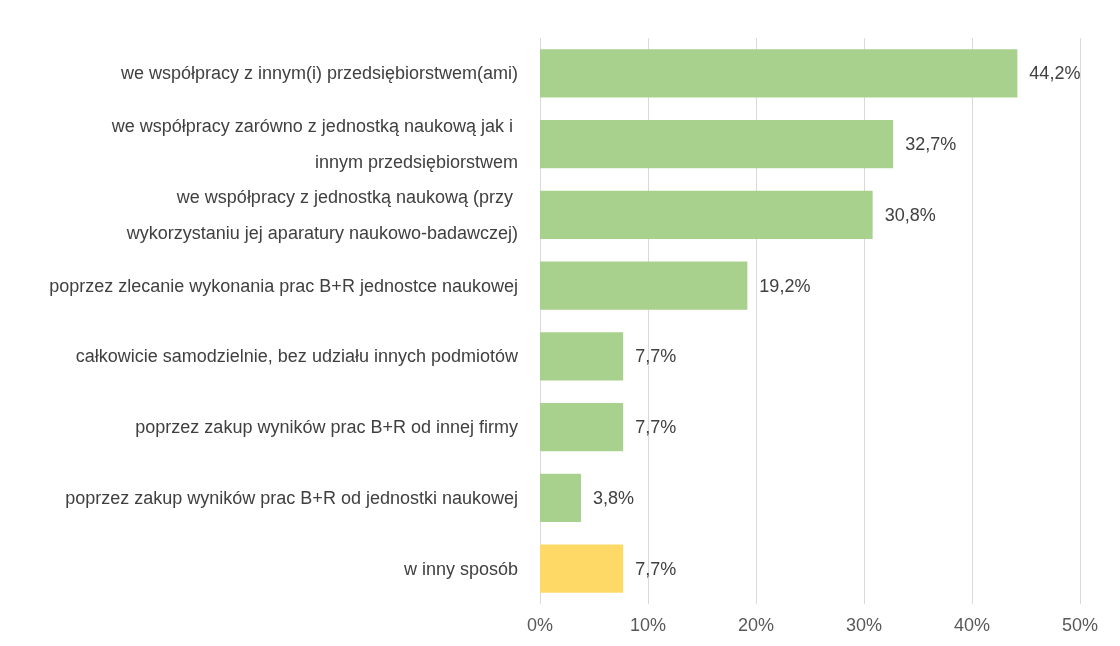 The height and width of the screenshot is (646, 1120). What do you see at coordinates (756, 625) in the screenshot?
I see `x-tick-label: 20%` at bounding box center [756, 625].